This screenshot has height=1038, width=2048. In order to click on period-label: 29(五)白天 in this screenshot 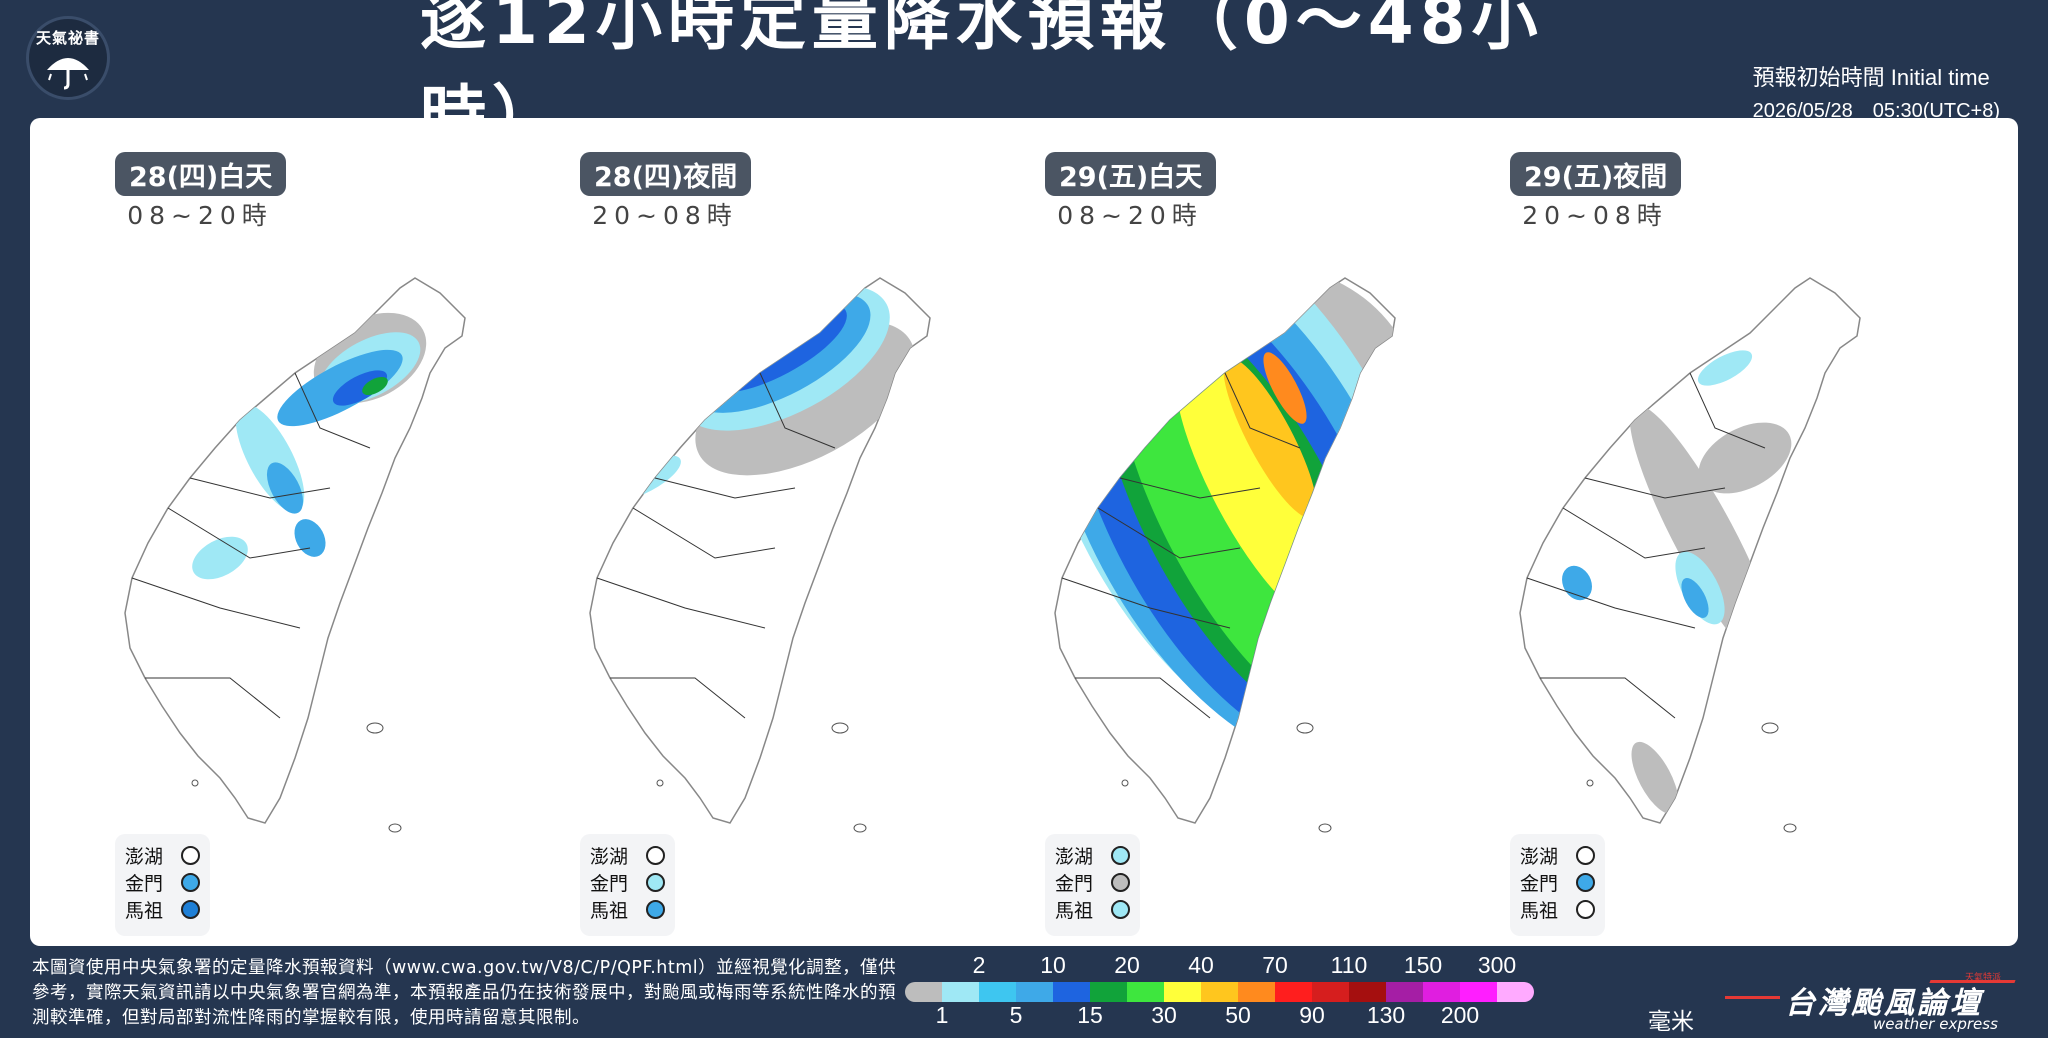, I will do `click(1131, 174)`.